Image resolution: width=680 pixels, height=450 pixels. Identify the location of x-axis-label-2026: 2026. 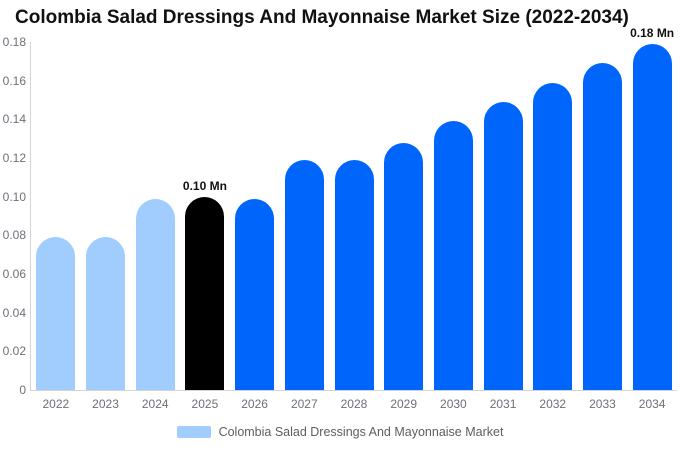
(254, 404).